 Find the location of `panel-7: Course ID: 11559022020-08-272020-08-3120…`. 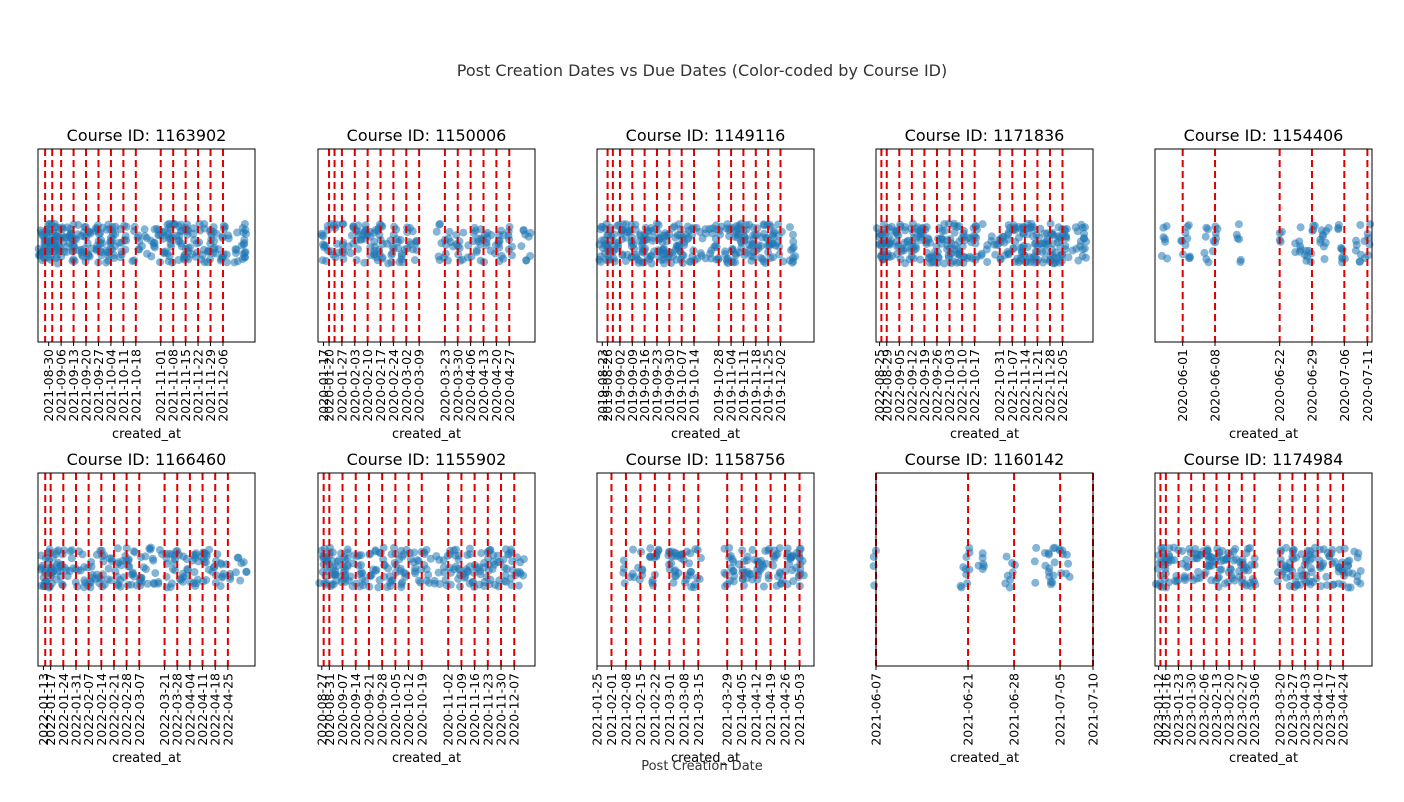

panel-7: Course ID: 11559022020-08-272020-08-3120… is located at coordinates (425, 608).